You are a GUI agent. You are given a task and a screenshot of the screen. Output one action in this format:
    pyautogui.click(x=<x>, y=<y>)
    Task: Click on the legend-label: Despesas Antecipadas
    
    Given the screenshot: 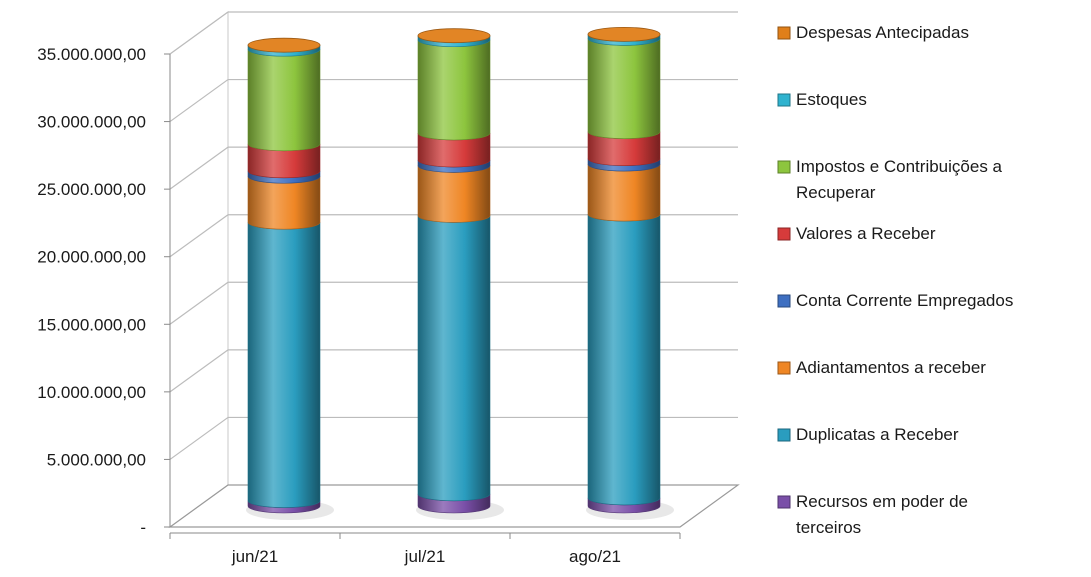 What is the action you would take?
    pyautogui.click(x=882, y=32)
    